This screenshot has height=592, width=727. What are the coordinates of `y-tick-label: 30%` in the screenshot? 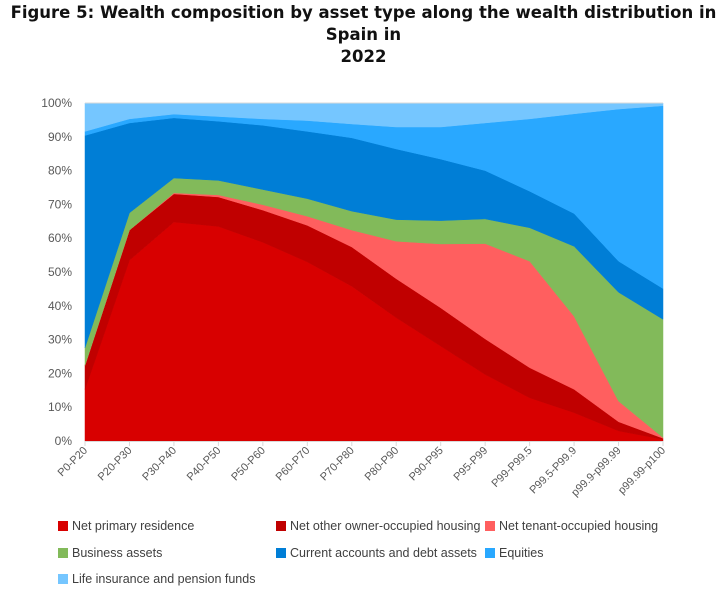 It's located at (60, 340).